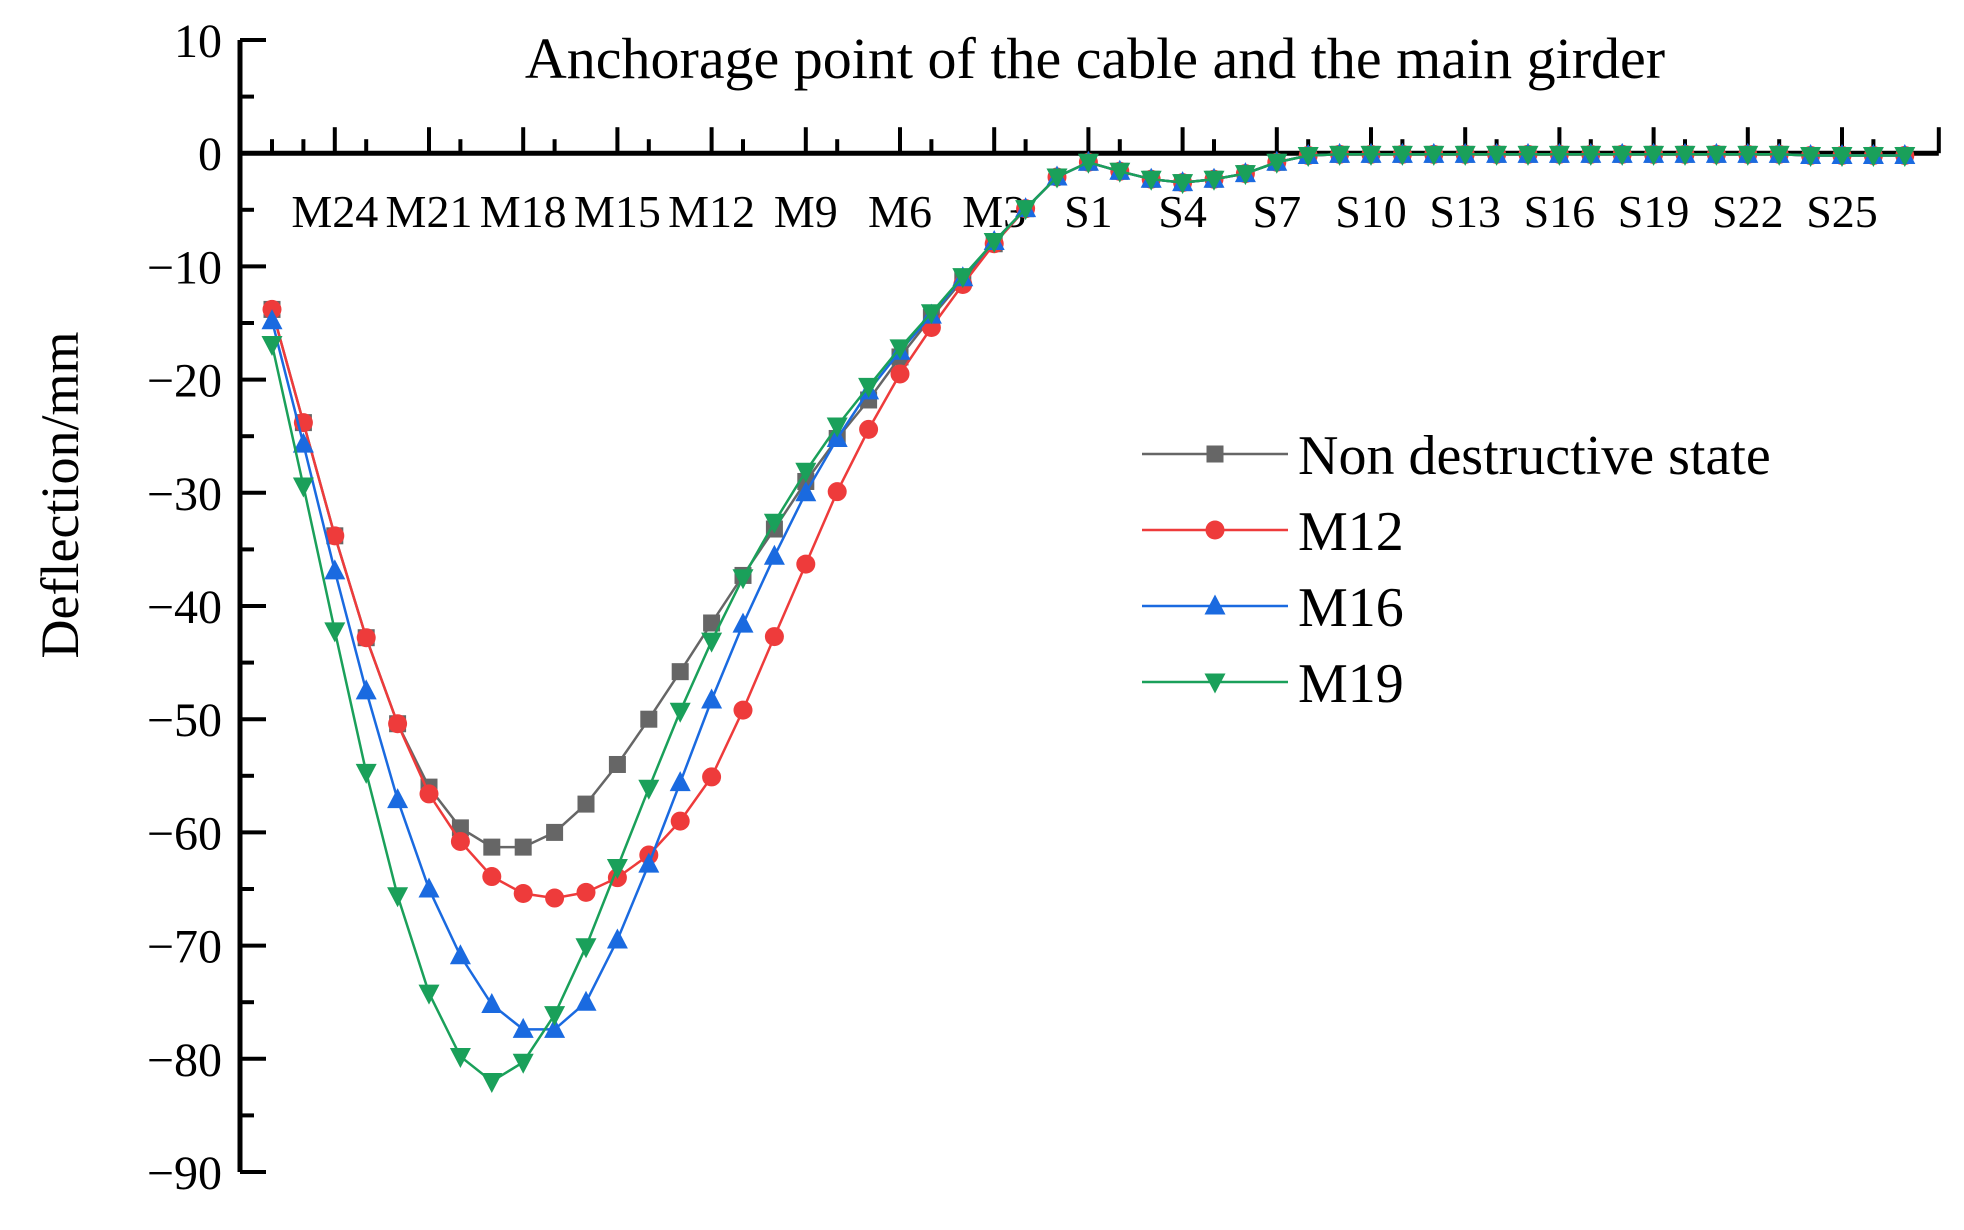 Image resolution: width=1964 pixels, height=1230 pixels. I want to click on legend-label: Non destructive state, so click(1534, 456).